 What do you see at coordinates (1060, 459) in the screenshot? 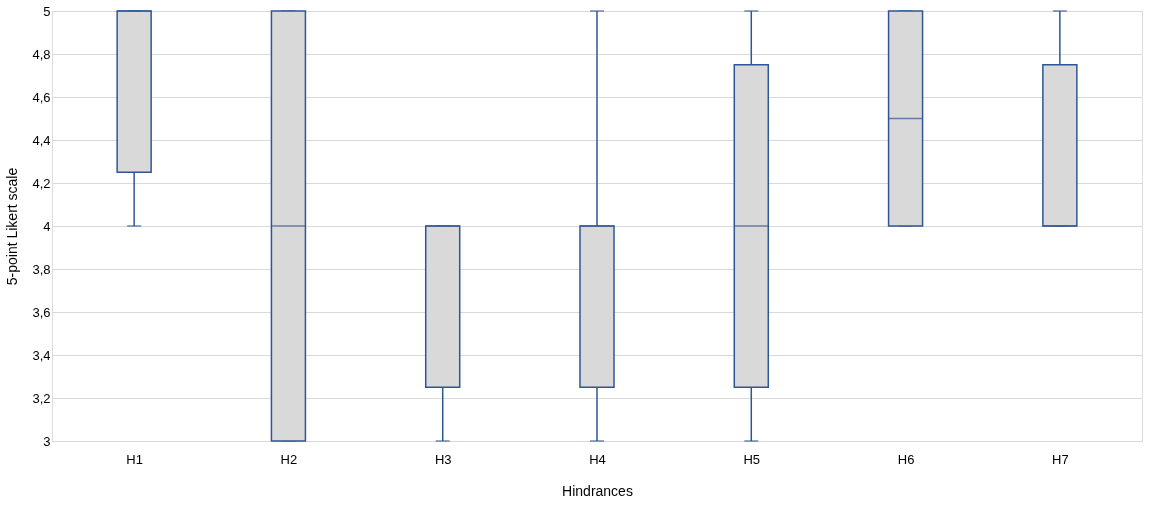
I see `x-tick-label: H7` at bounding box center [1060, 459].